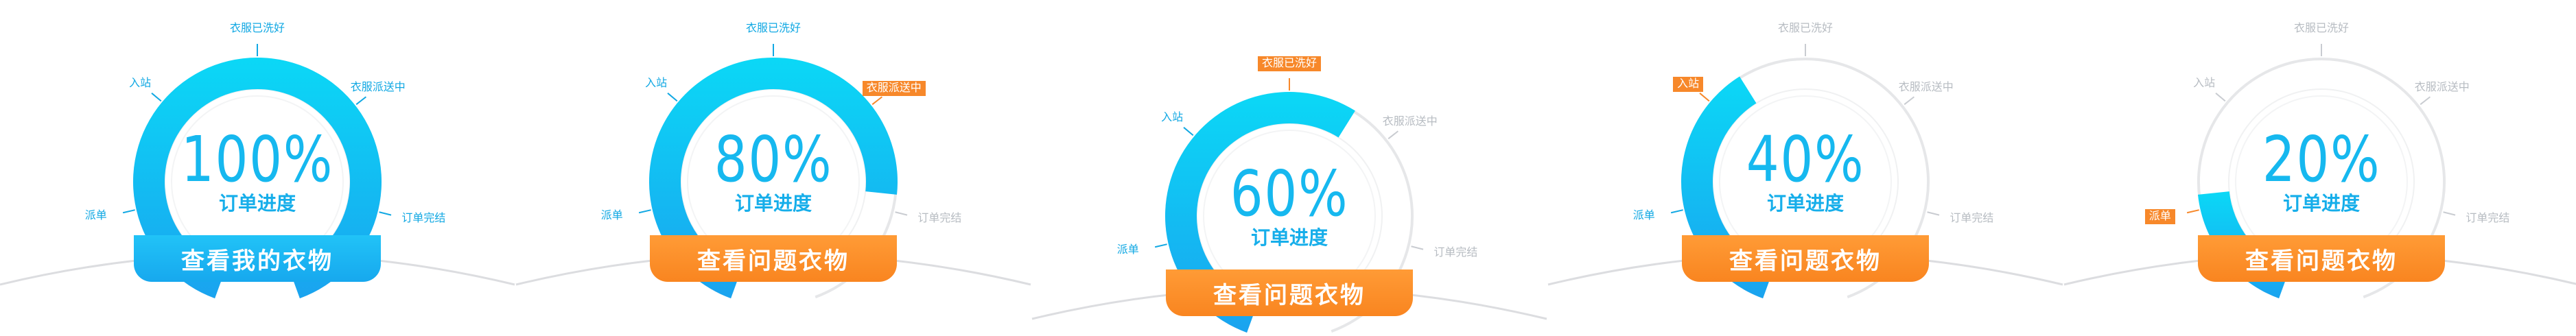 The width and height of the screenshot is (2576, 336). I want to click on progress-percent: 20%, so click(2321, 159).